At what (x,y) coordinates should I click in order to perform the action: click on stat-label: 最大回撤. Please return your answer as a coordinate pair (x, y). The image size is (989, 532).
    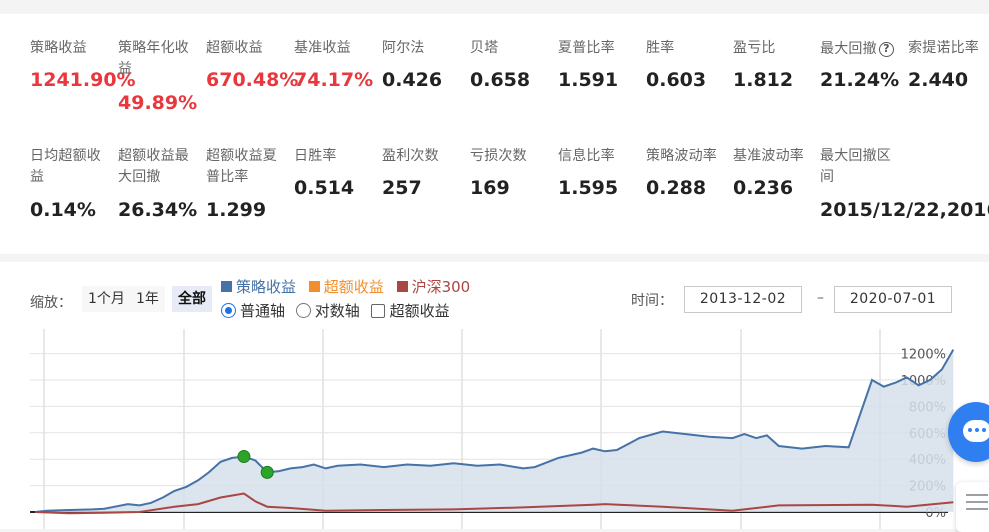
    Looking at the image, I should click on (848, 49).